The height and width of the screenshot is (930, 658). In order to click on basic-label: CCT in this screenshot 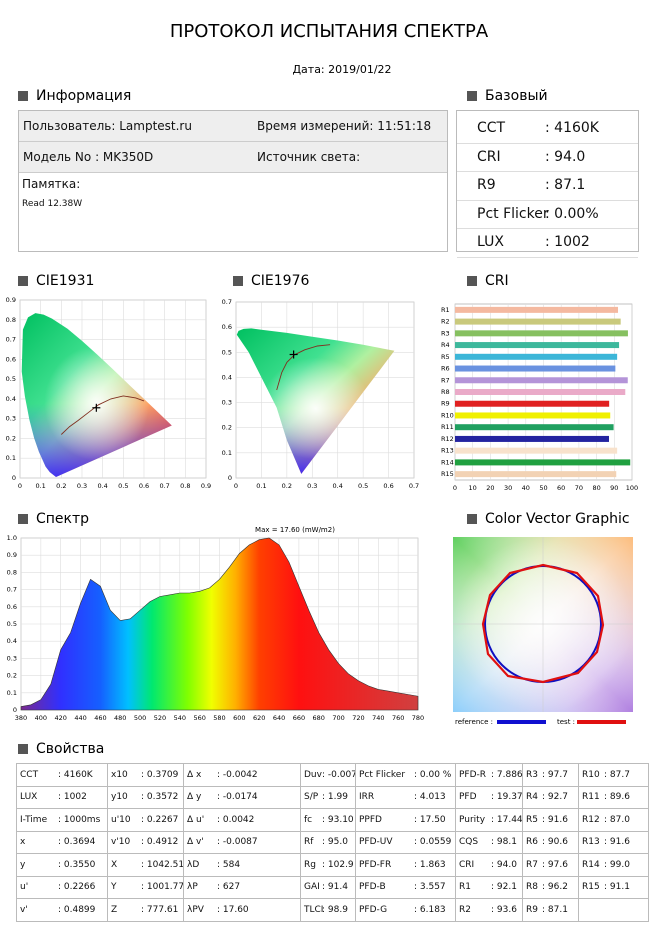, I will do `click(491, 128)`.